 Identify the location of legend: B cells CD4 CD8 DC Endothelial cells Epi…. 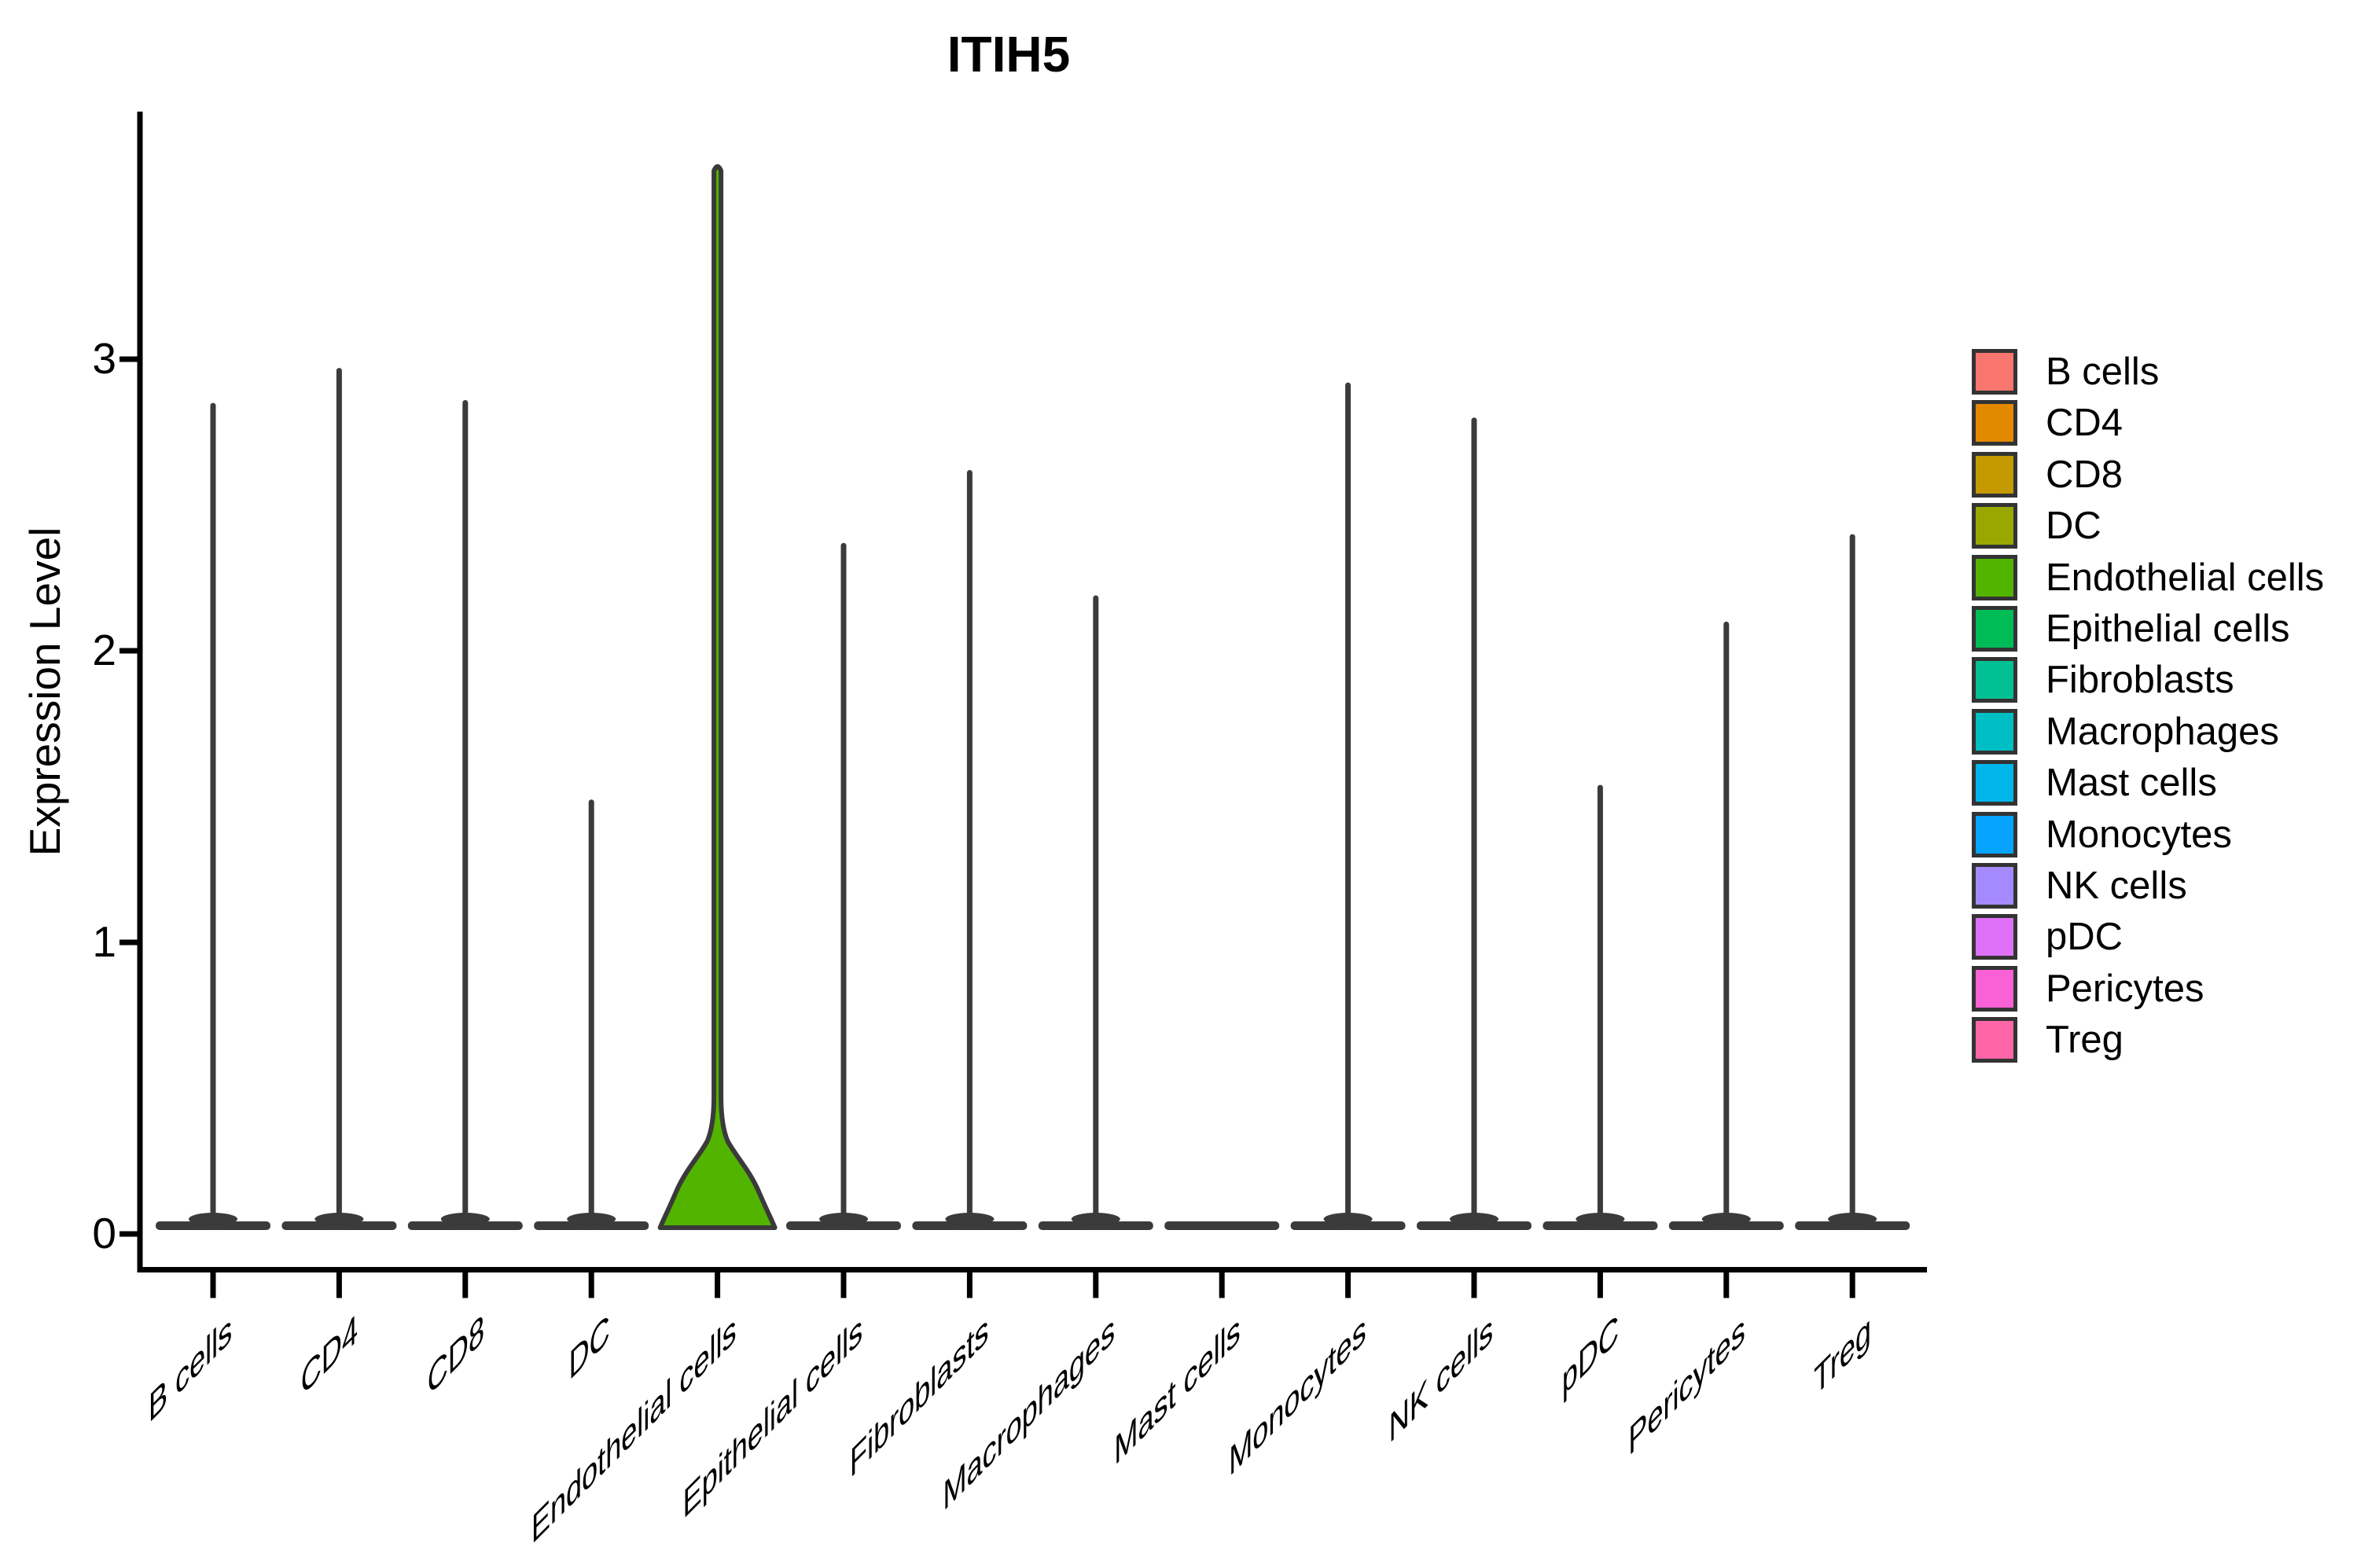
(2148, 706).